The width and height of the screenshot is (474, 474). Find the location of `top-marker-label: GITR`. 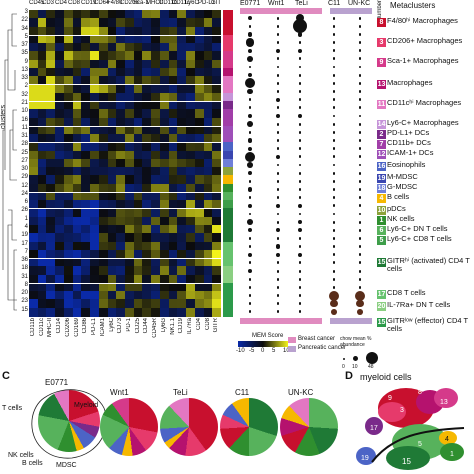

top-marker-label: GITR is located at coordinates (216, 3).